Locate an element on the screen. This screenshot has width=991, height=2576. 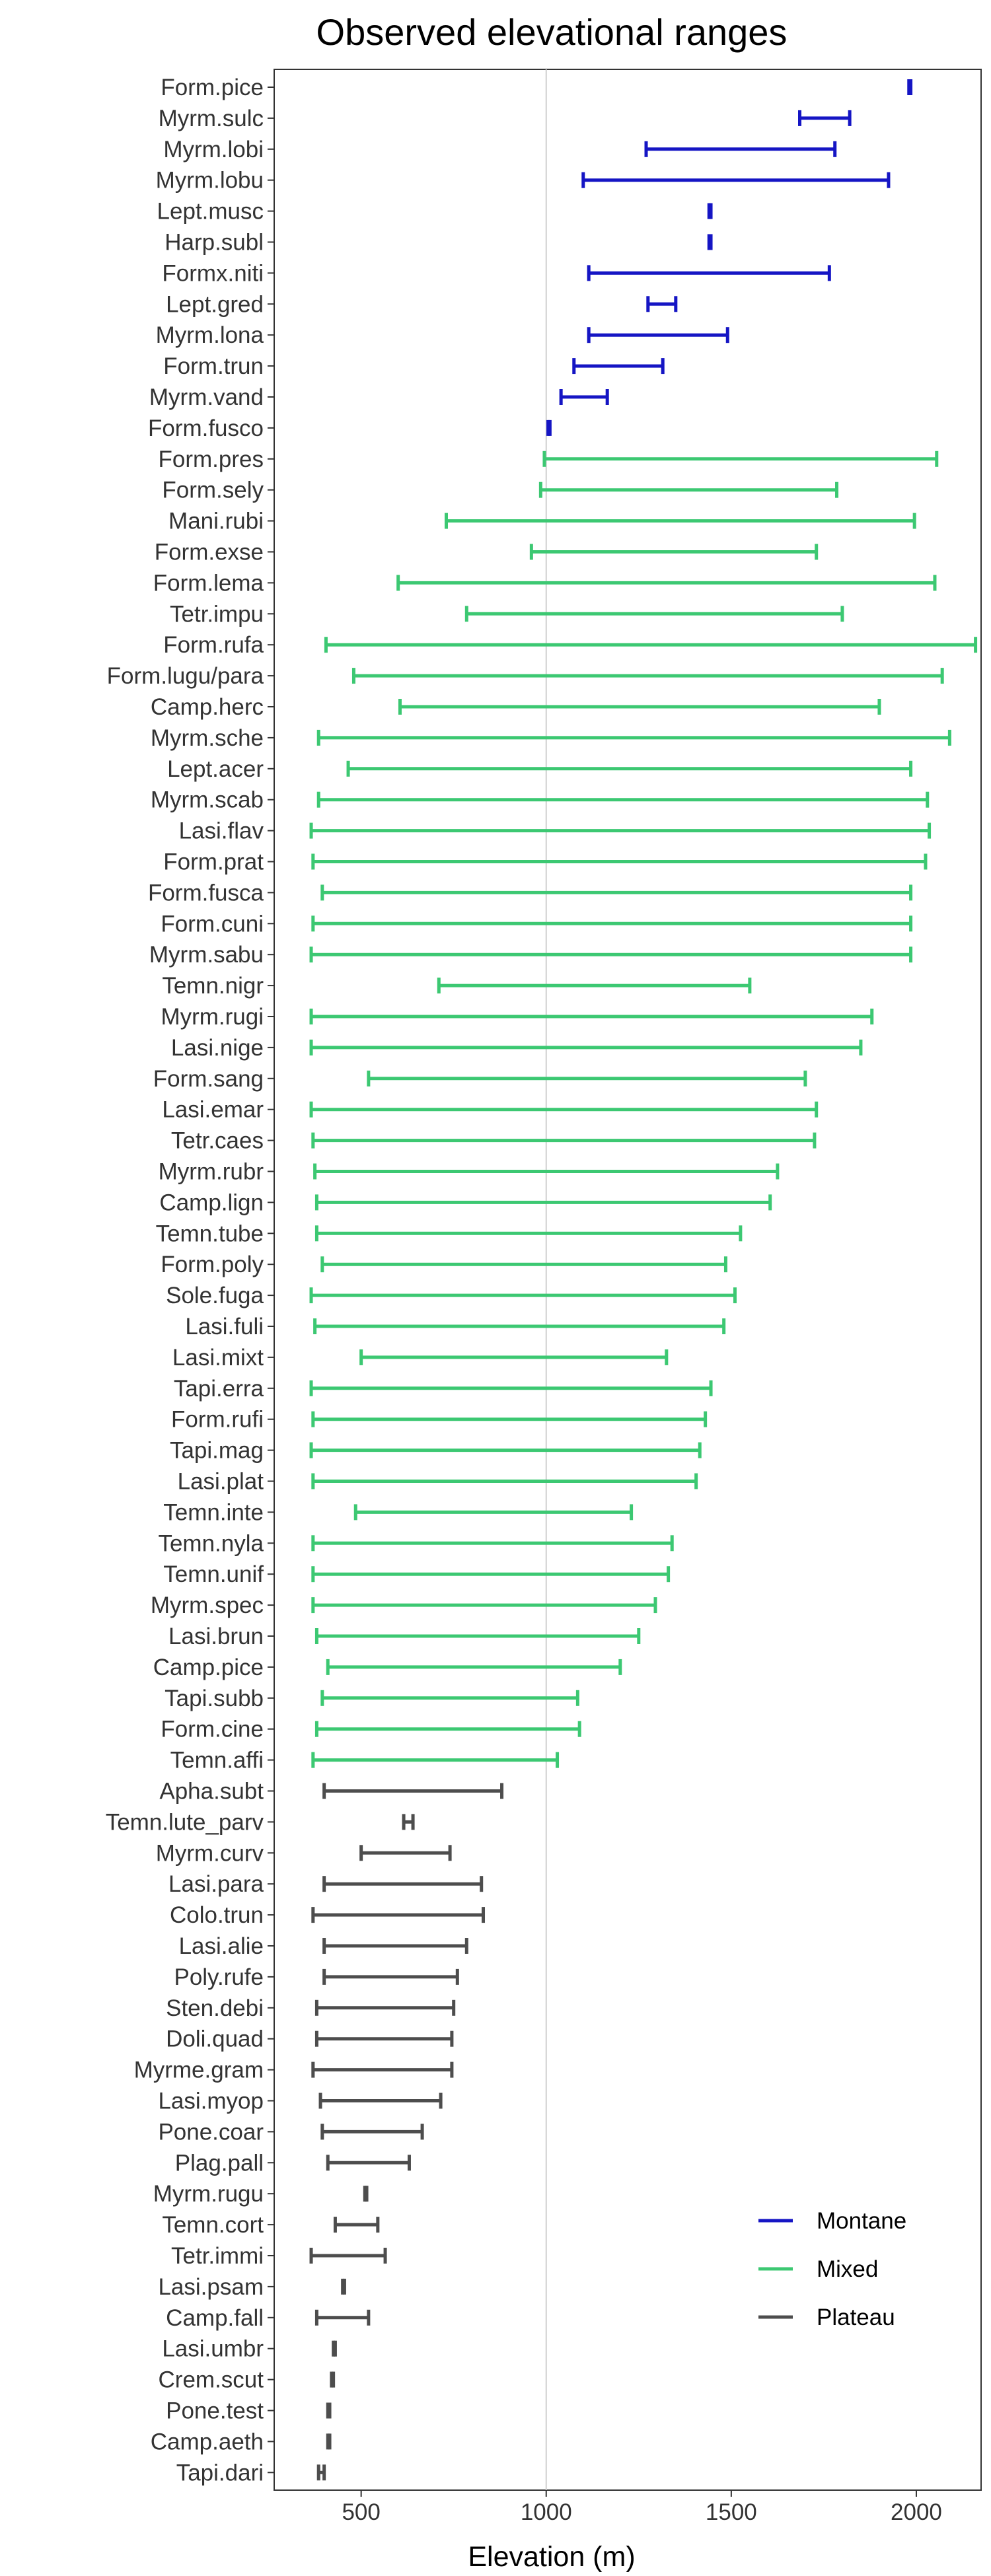
y-tick-label: Myrm.sulc is located at coordinates (211, 118).